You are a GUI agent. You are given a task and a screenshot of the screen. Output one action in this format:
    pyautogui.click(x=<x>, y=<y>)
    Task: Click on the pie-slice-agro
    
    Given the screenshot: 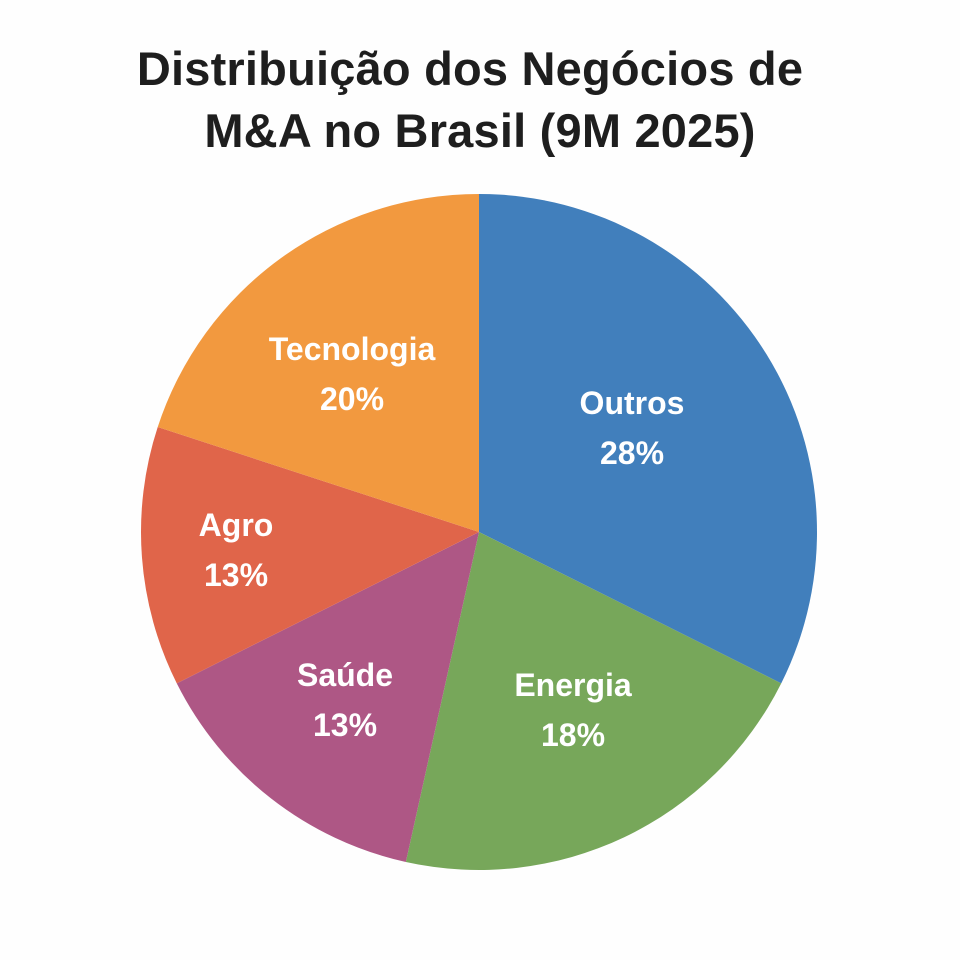 What is the action you would take?
    pyautogui.click(x=309, y=555)
    